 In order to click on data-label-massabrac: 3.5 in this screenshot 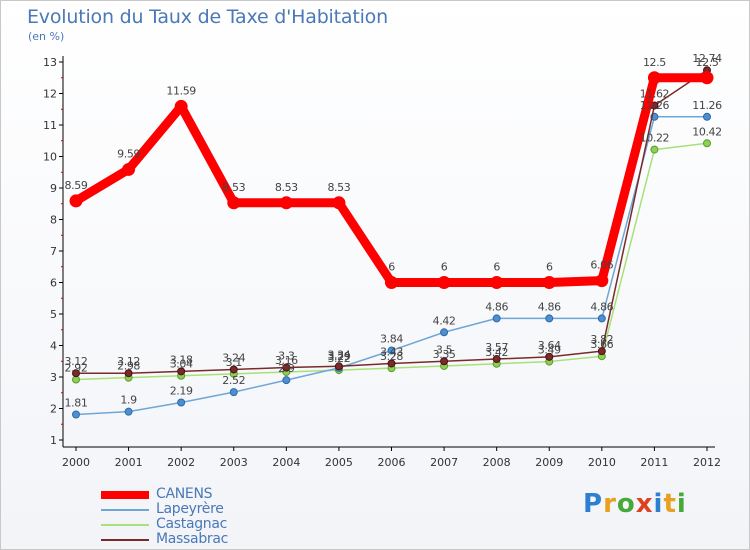, I will do `click(444, 349)`.